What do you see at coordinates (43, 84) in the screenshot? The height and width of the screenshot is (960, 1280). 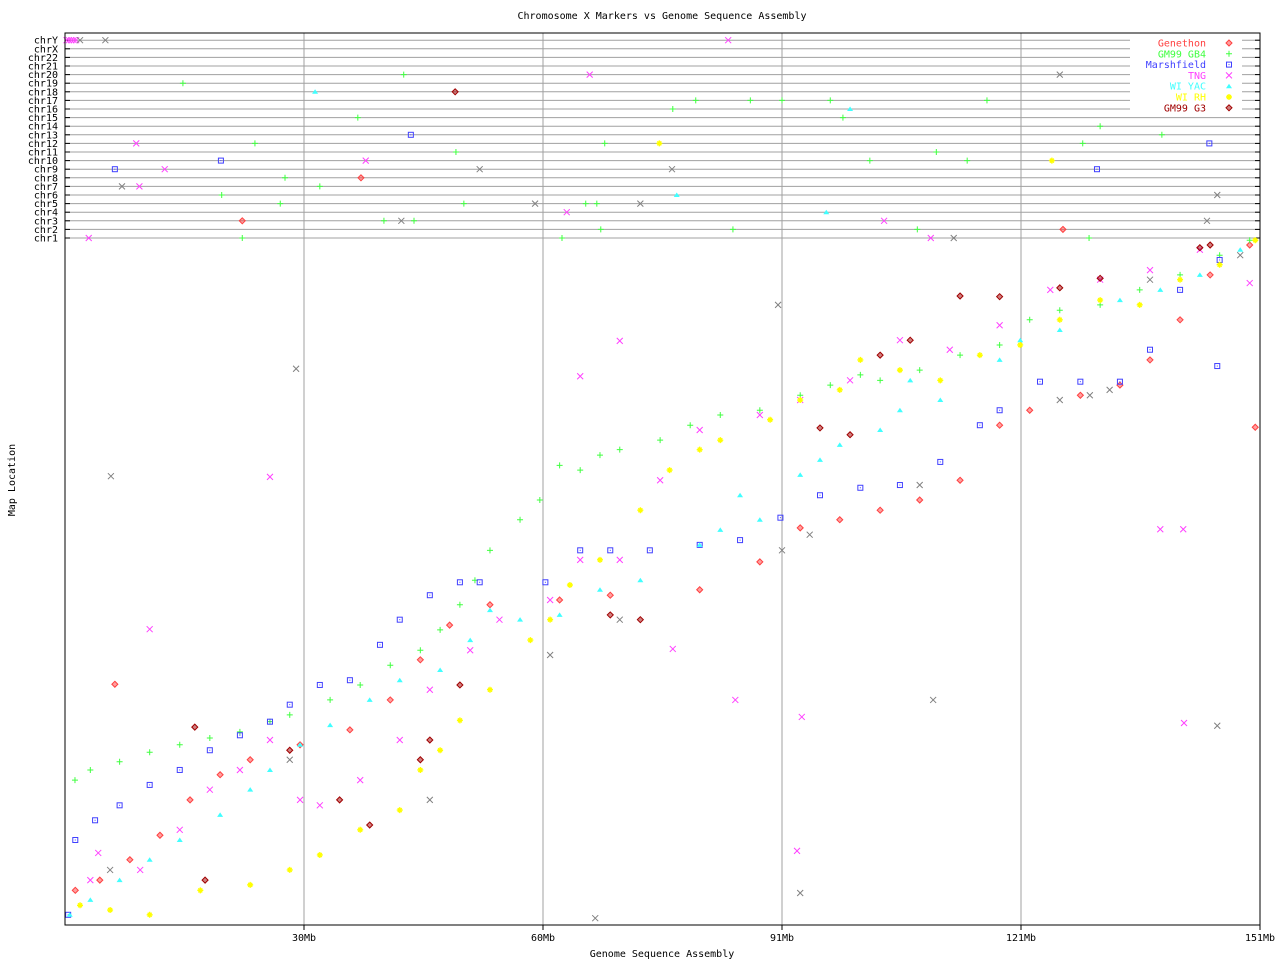 I see `chromosome-label: chr19` at bounding box center [43, 84].